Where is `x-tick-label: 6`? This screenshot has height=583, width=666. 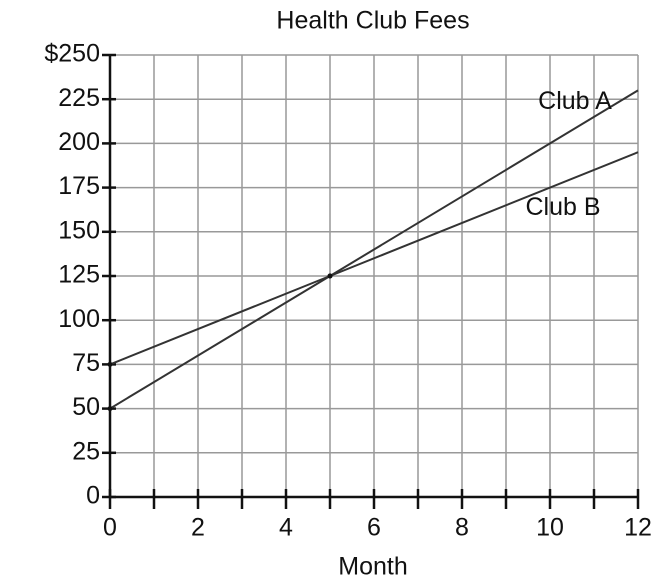 x-tick-label: 6 is located at coordinates (374, 528).